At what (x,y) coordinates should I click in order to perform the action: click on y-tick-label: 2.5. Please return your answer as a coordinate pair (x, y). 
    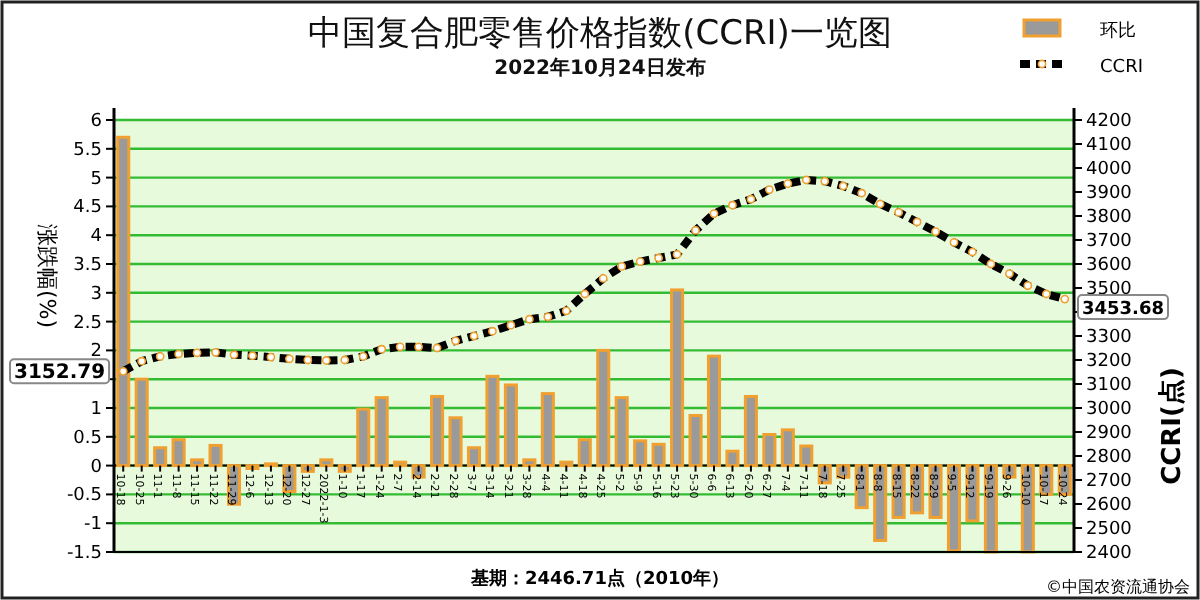
    Looking at the image, I should click on (87, 323).